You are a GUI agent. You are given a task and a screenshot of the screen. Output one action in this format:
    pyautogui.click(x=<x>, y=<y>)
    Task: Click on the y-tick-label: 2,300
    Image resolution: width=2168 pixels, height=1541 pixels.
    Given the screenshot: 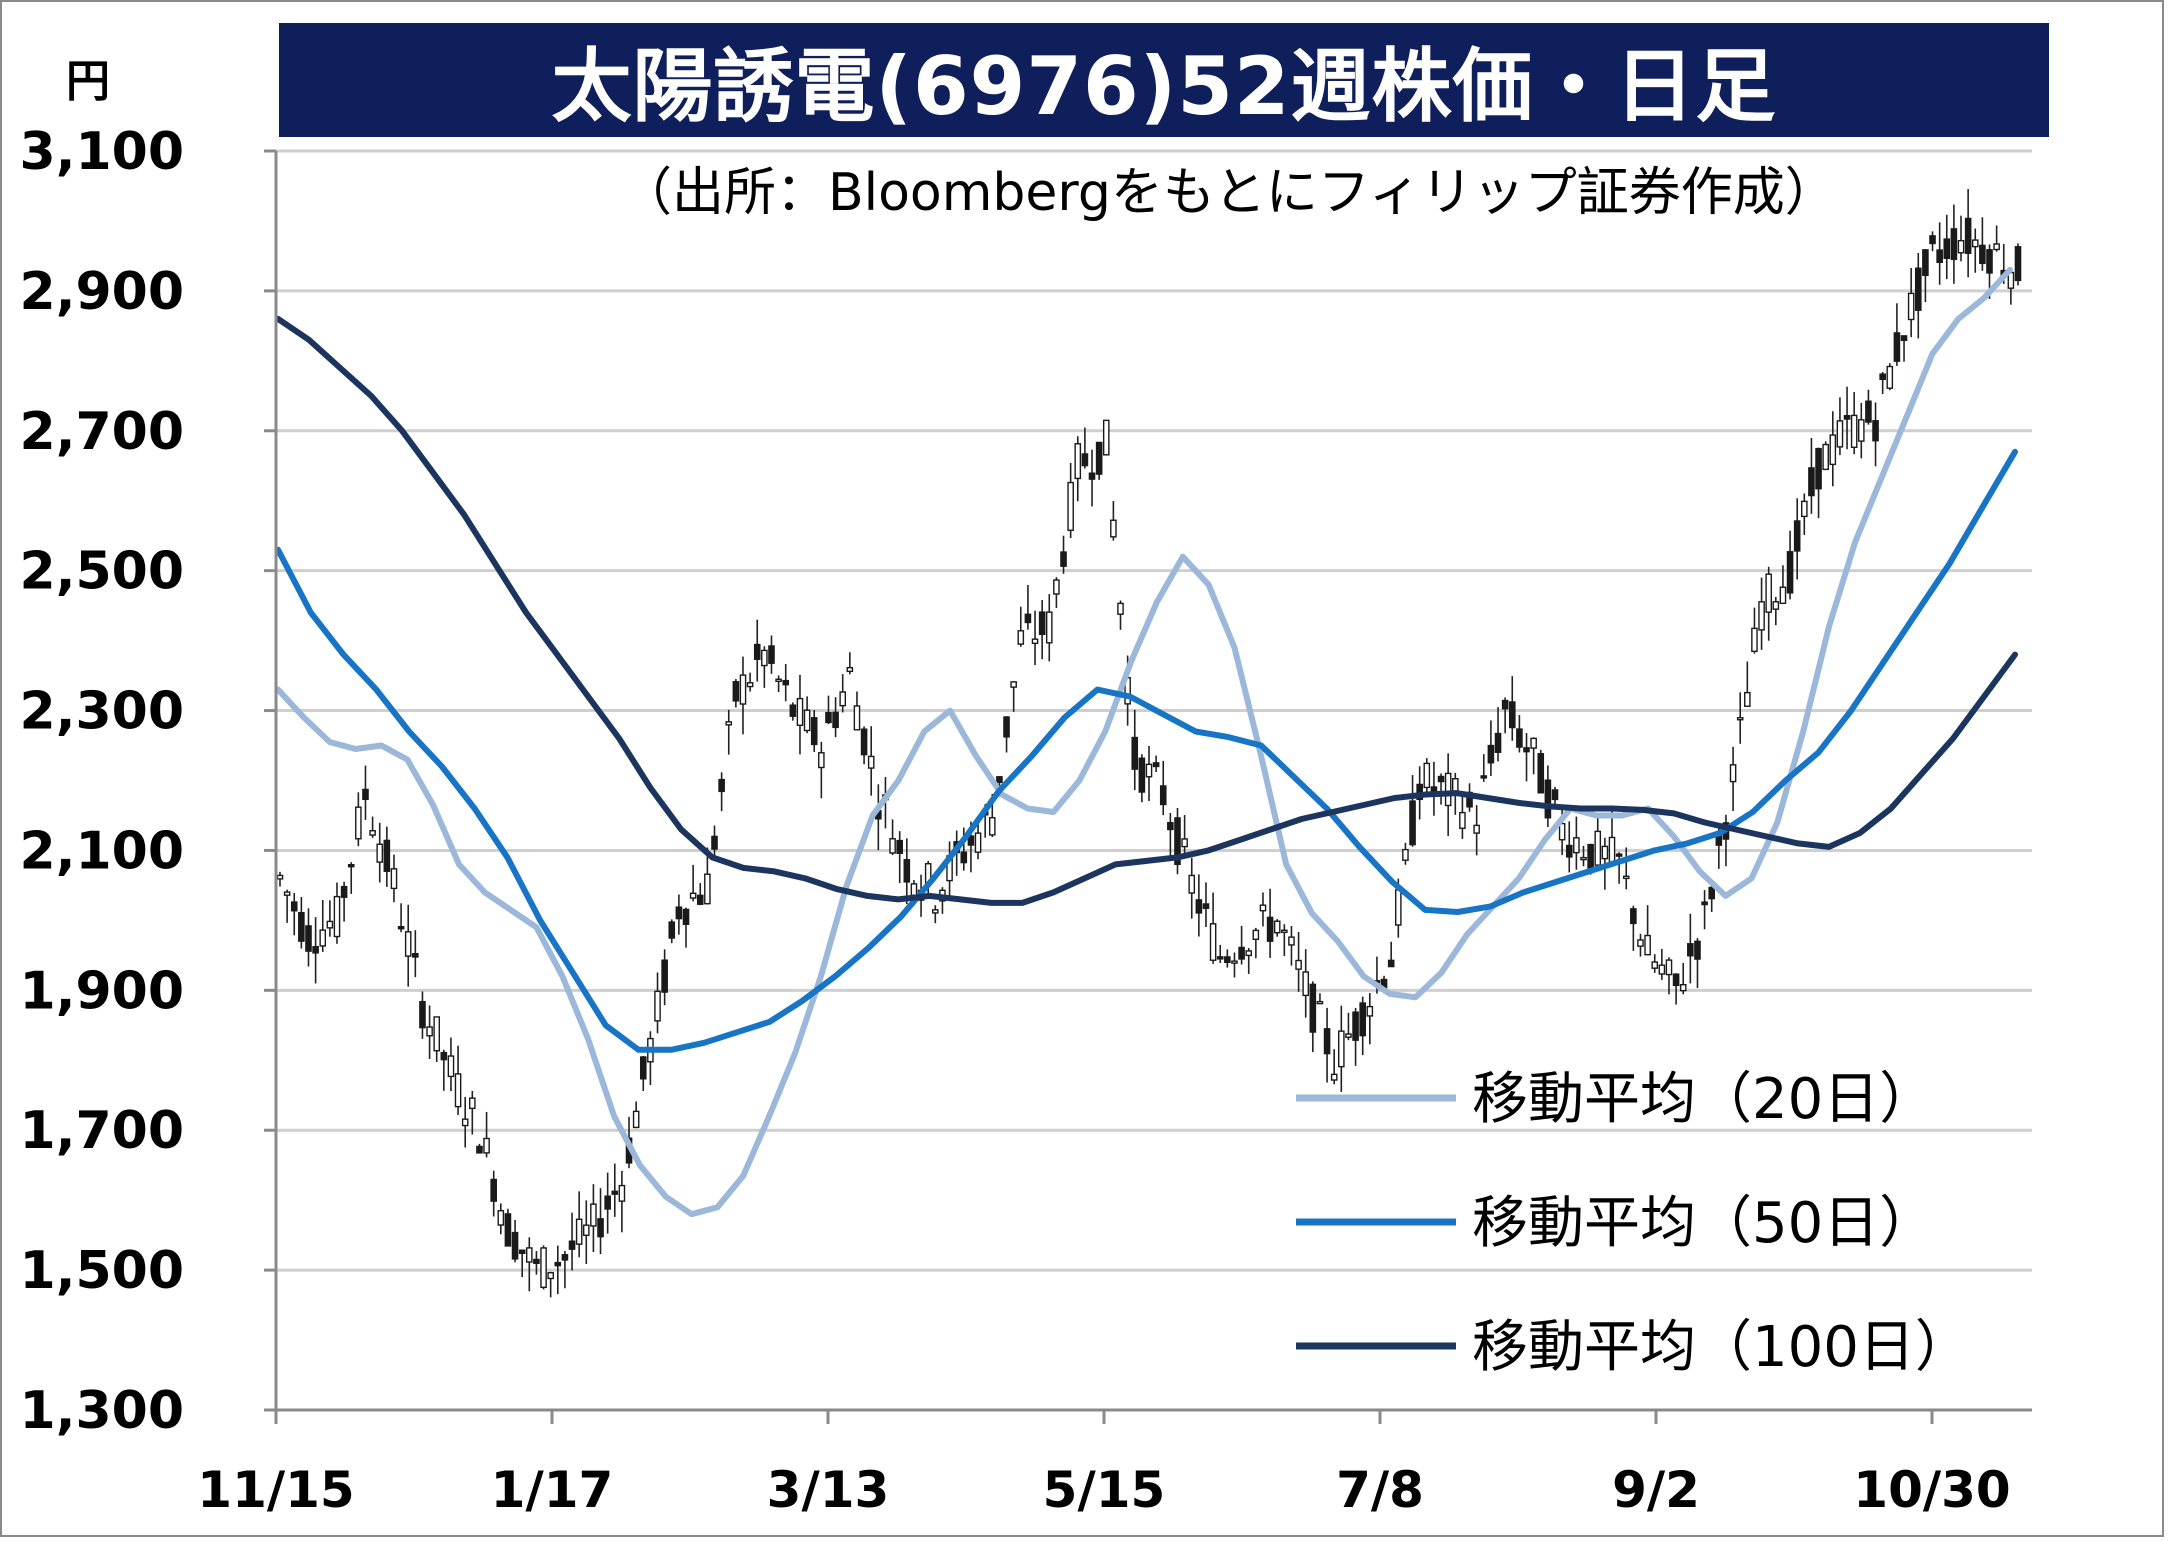 What is the action you would take?
    pyautogui.click(x=102, y=712)
    